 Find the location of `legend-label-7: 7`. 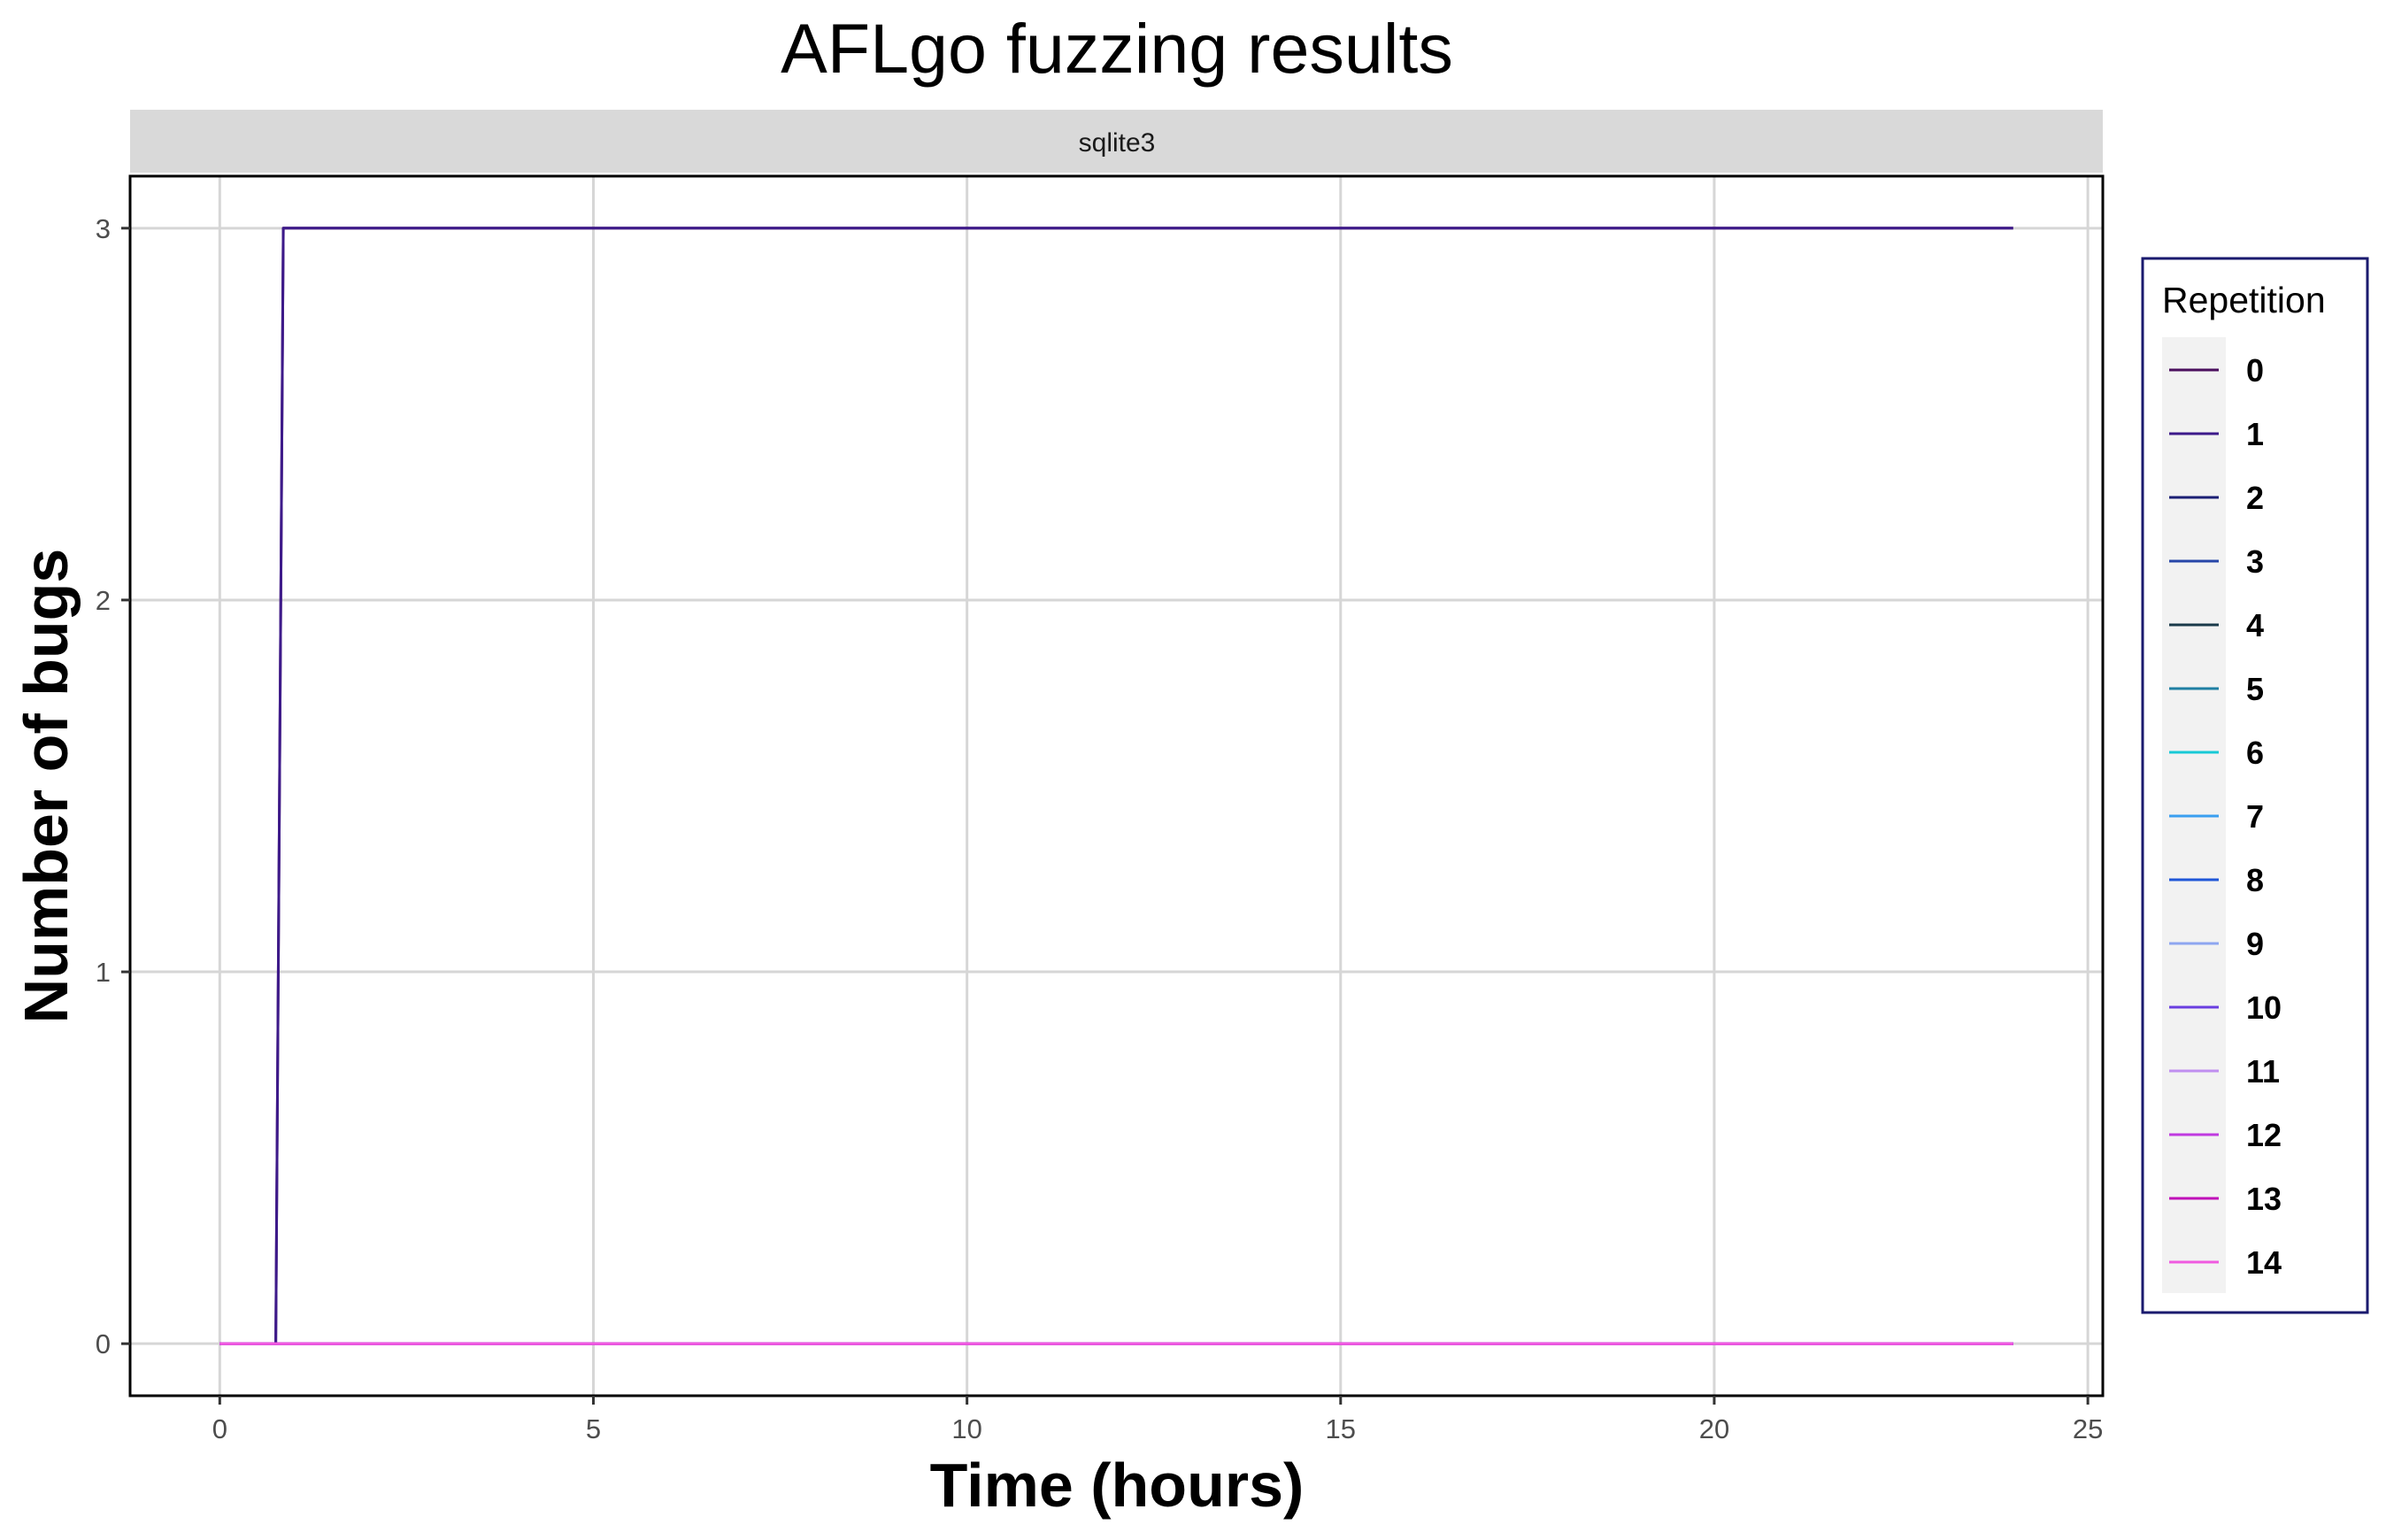

legend-label-7: 7 is located at coordinates (2255, 816).